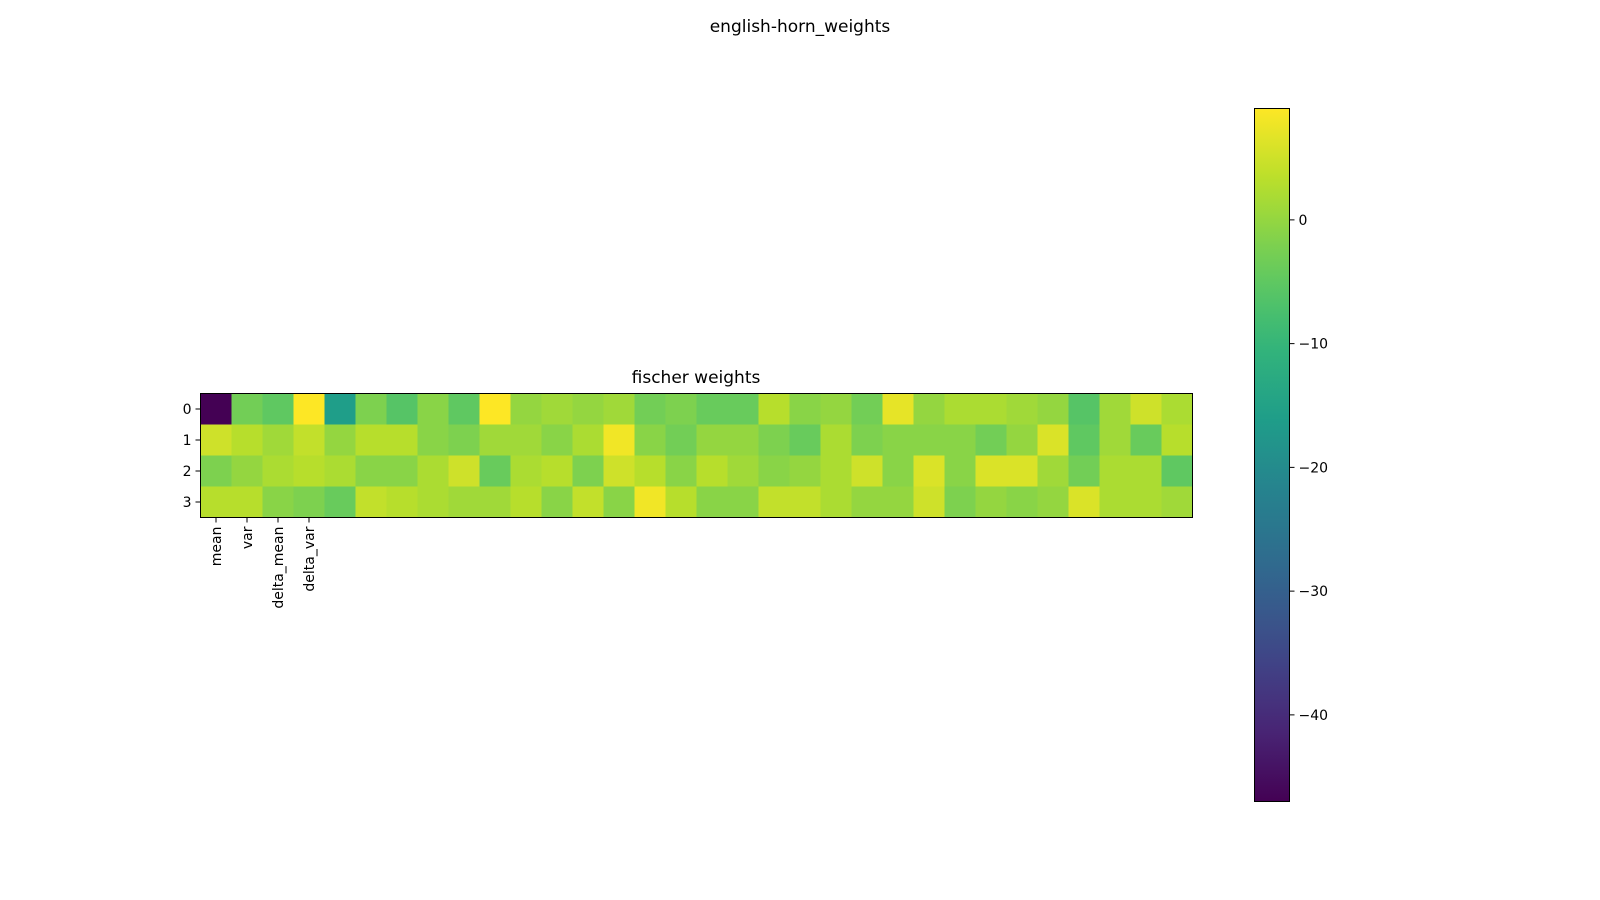 This screenshot has width=1600, height=900. What do you see at coordinates (187, 503) in the screenshot?
I see `y-tick-label: 3` at bounding box center [187, 503].